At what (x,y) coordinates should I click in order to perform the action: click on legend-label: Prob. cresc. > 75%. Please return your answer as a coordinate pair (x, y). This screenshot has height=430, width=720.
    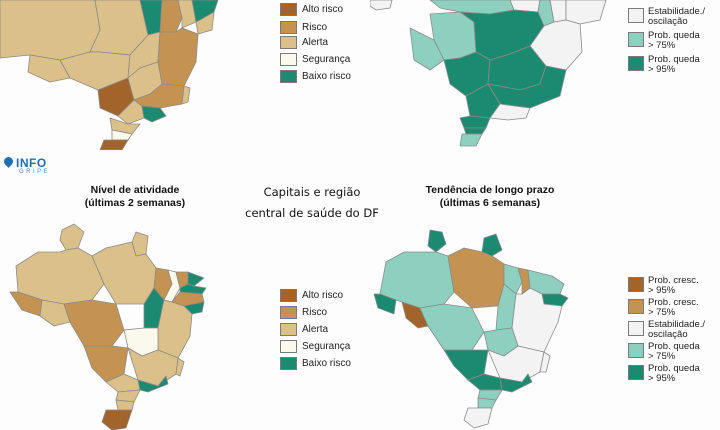
    Looking at the image, I should click on (673, 307).